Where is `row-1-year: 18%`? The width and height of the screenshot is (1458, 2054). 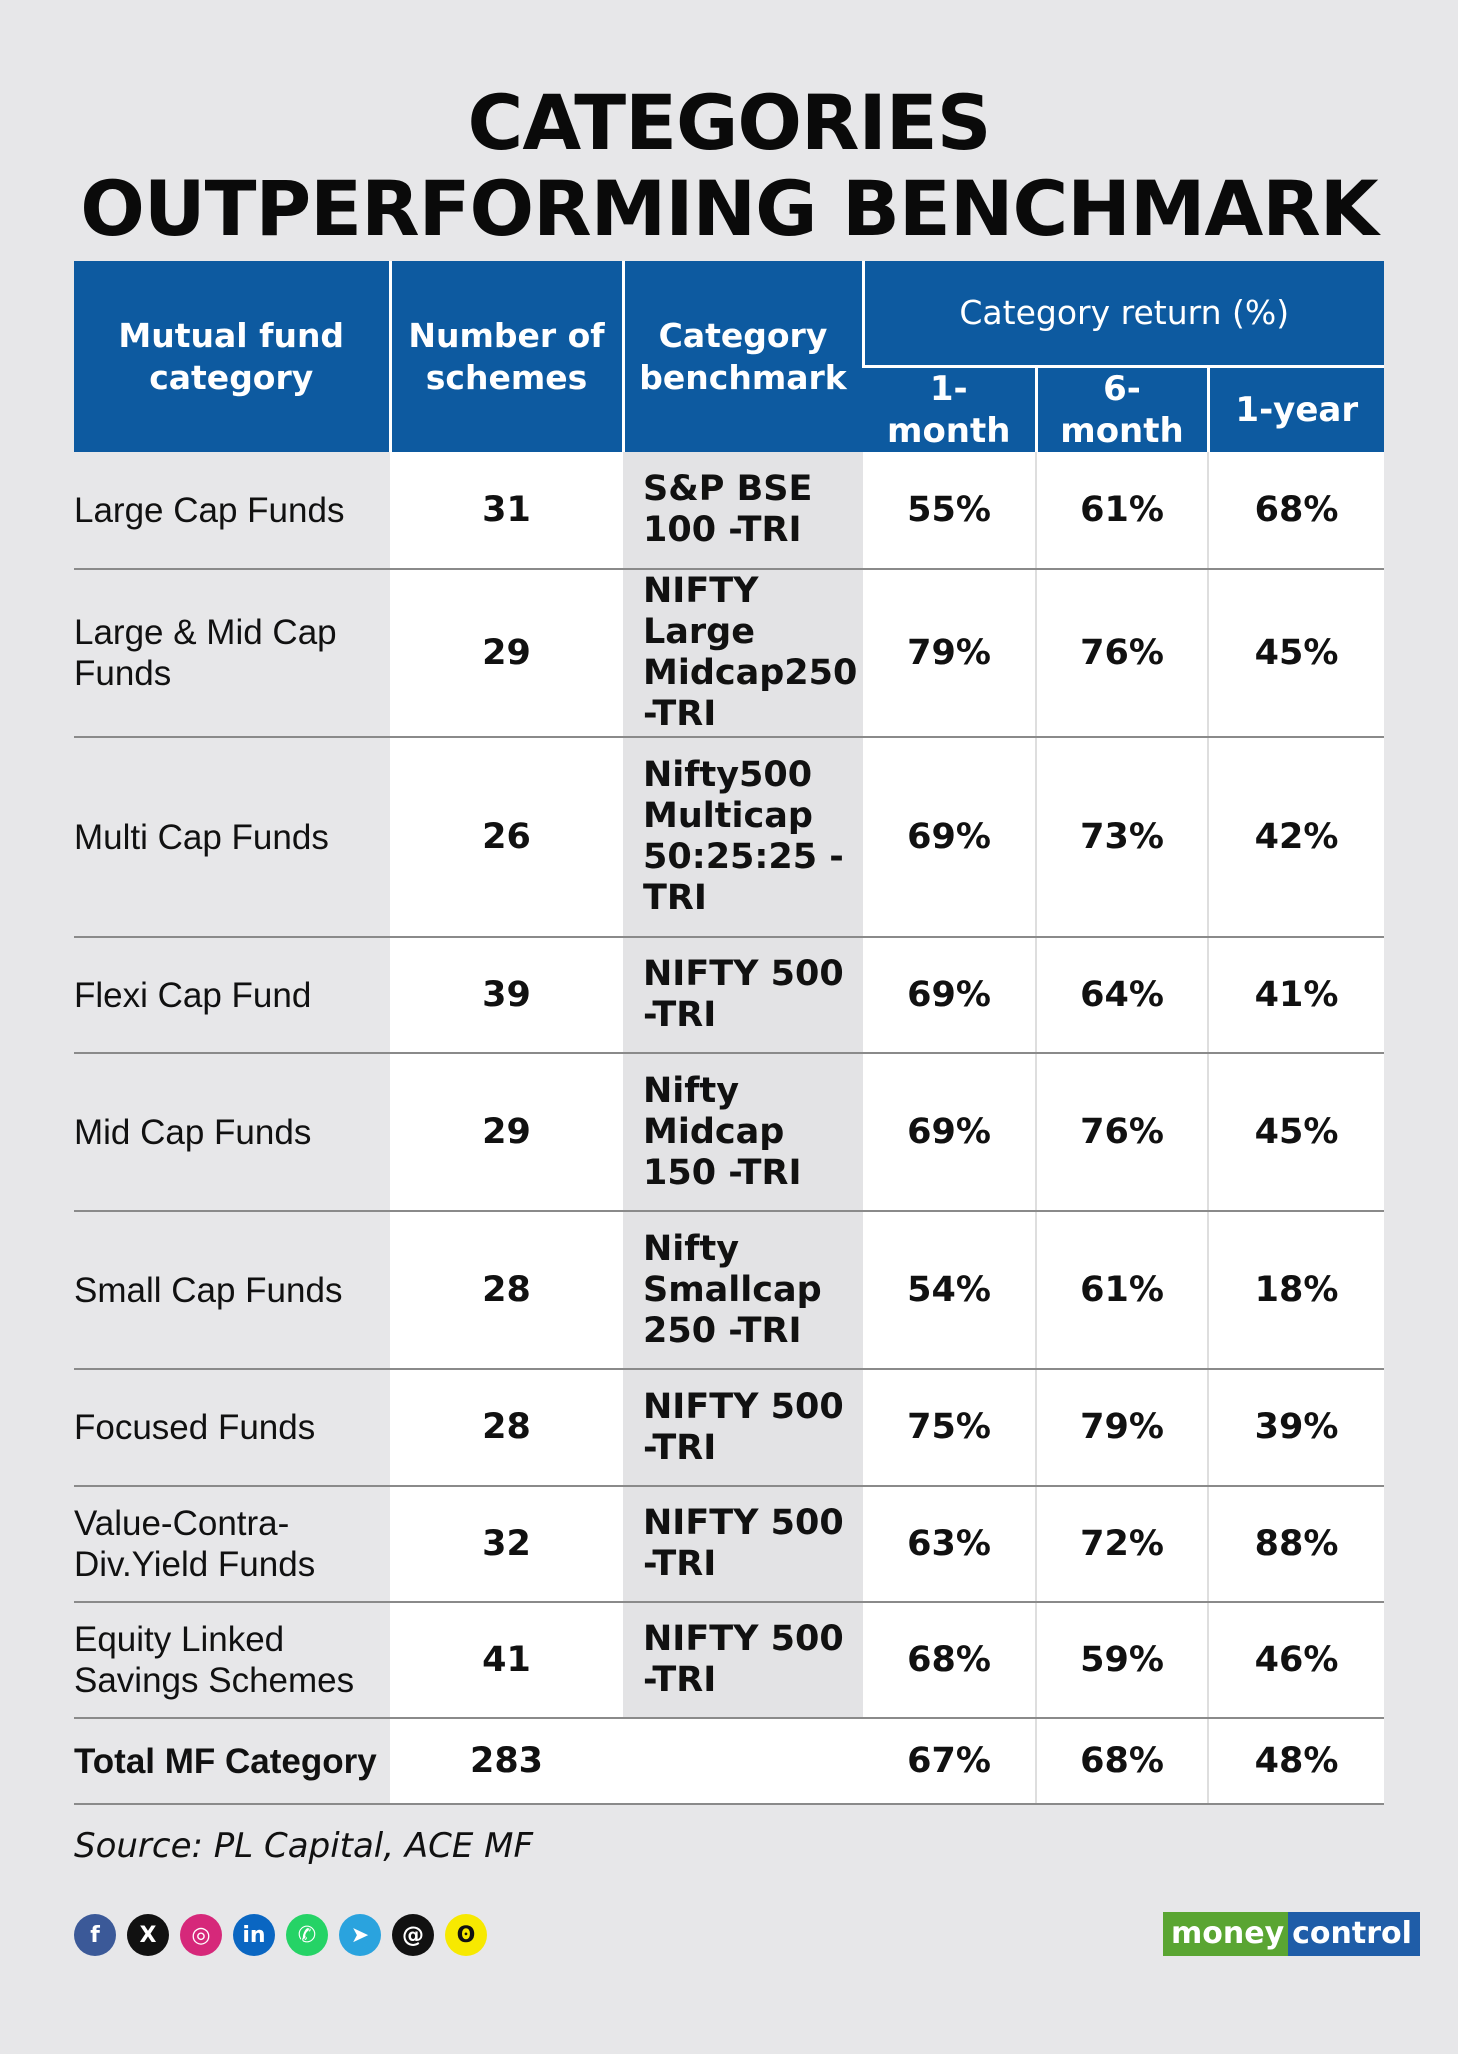
row-1-year: 18% is located at coordinates (1295, 1290).